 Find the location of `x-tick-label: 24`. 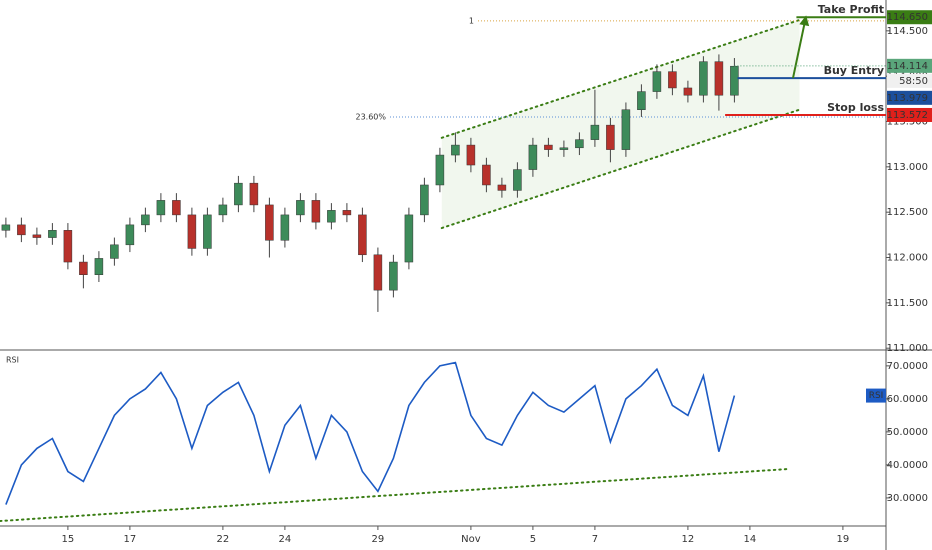

x-tick-label: 24 is located at coordinates (285, 539).